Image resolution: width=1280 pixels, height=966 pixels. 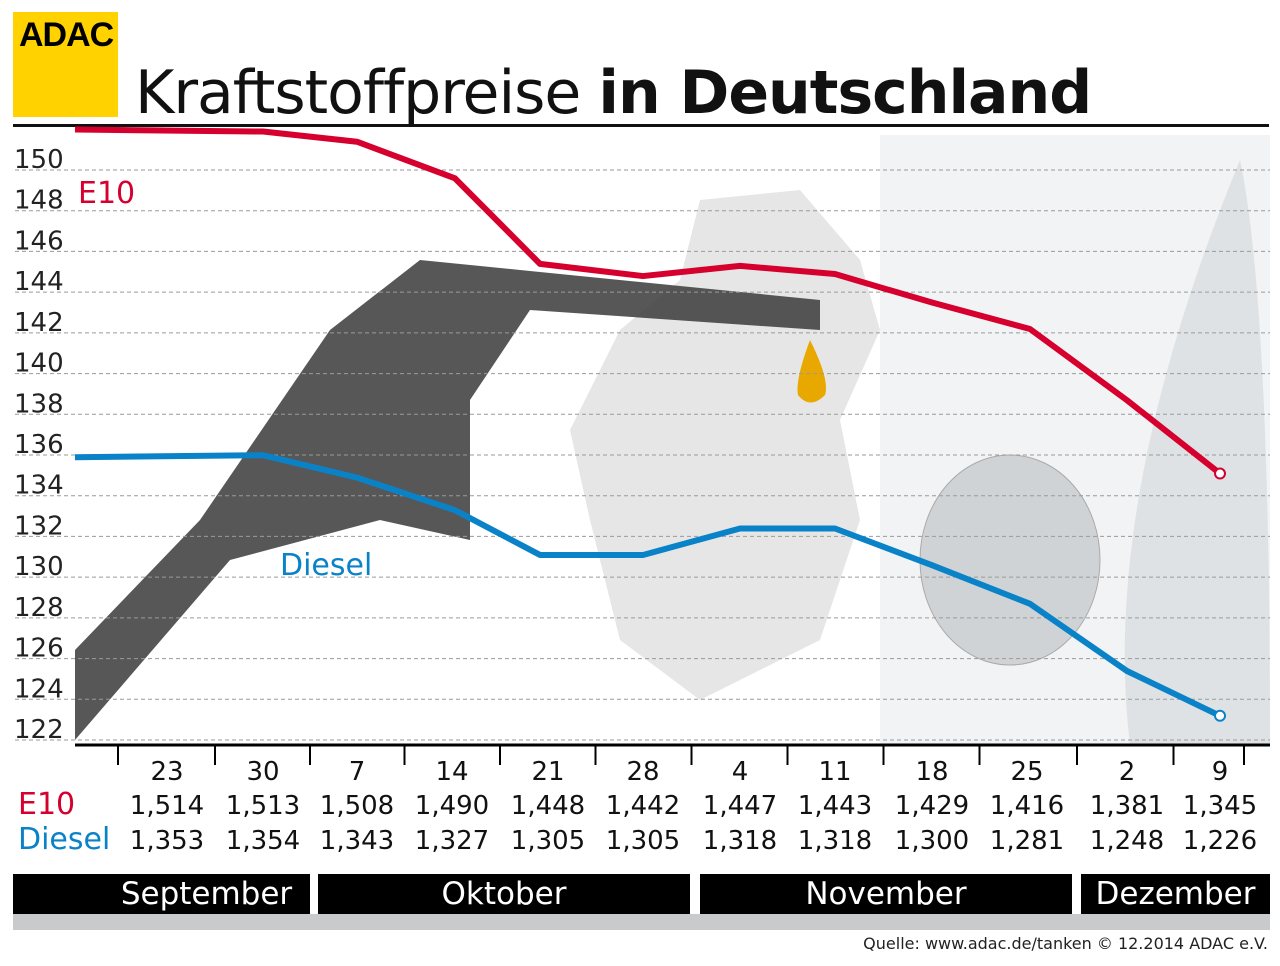 I want to click on month-september: September, so click(x=161, y=894).